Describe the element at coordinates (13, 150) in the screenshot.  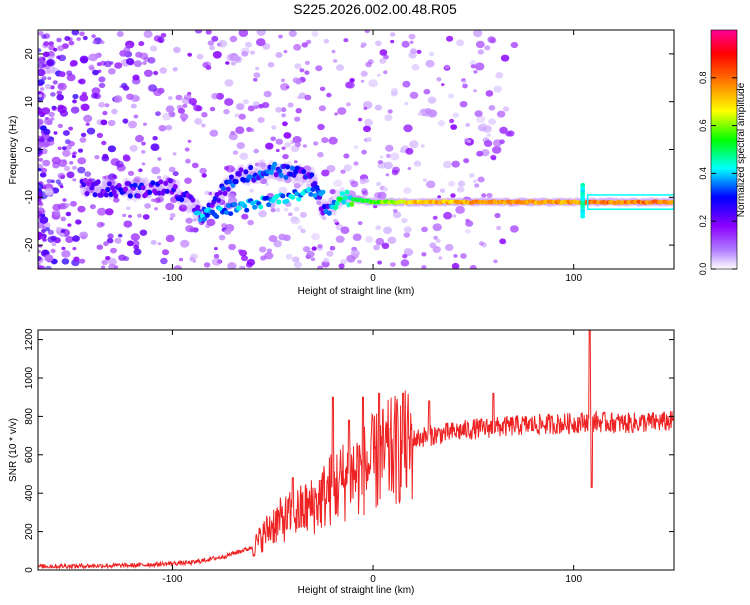
I see `spectrogram-y-label: Frequency (Hz)` at that location.